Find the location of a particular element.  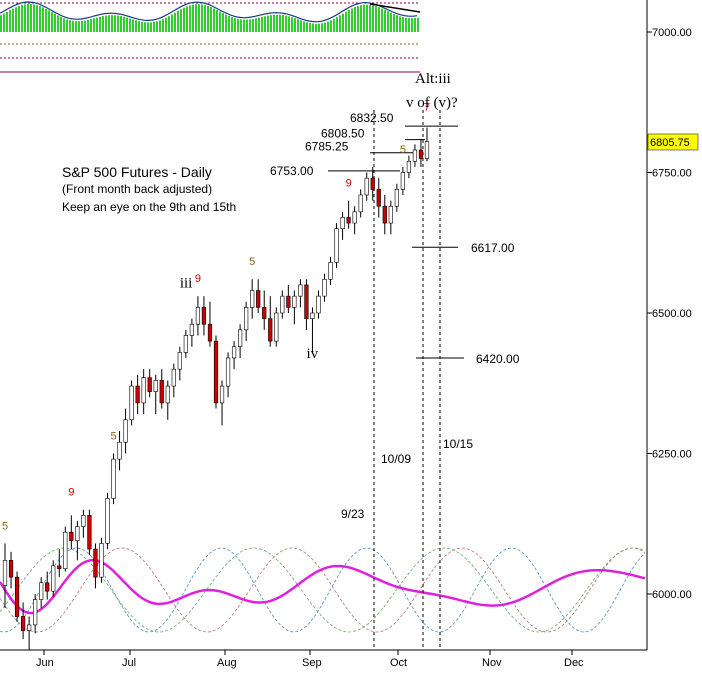

wave-label: iii is located at coordinates (186, 284).